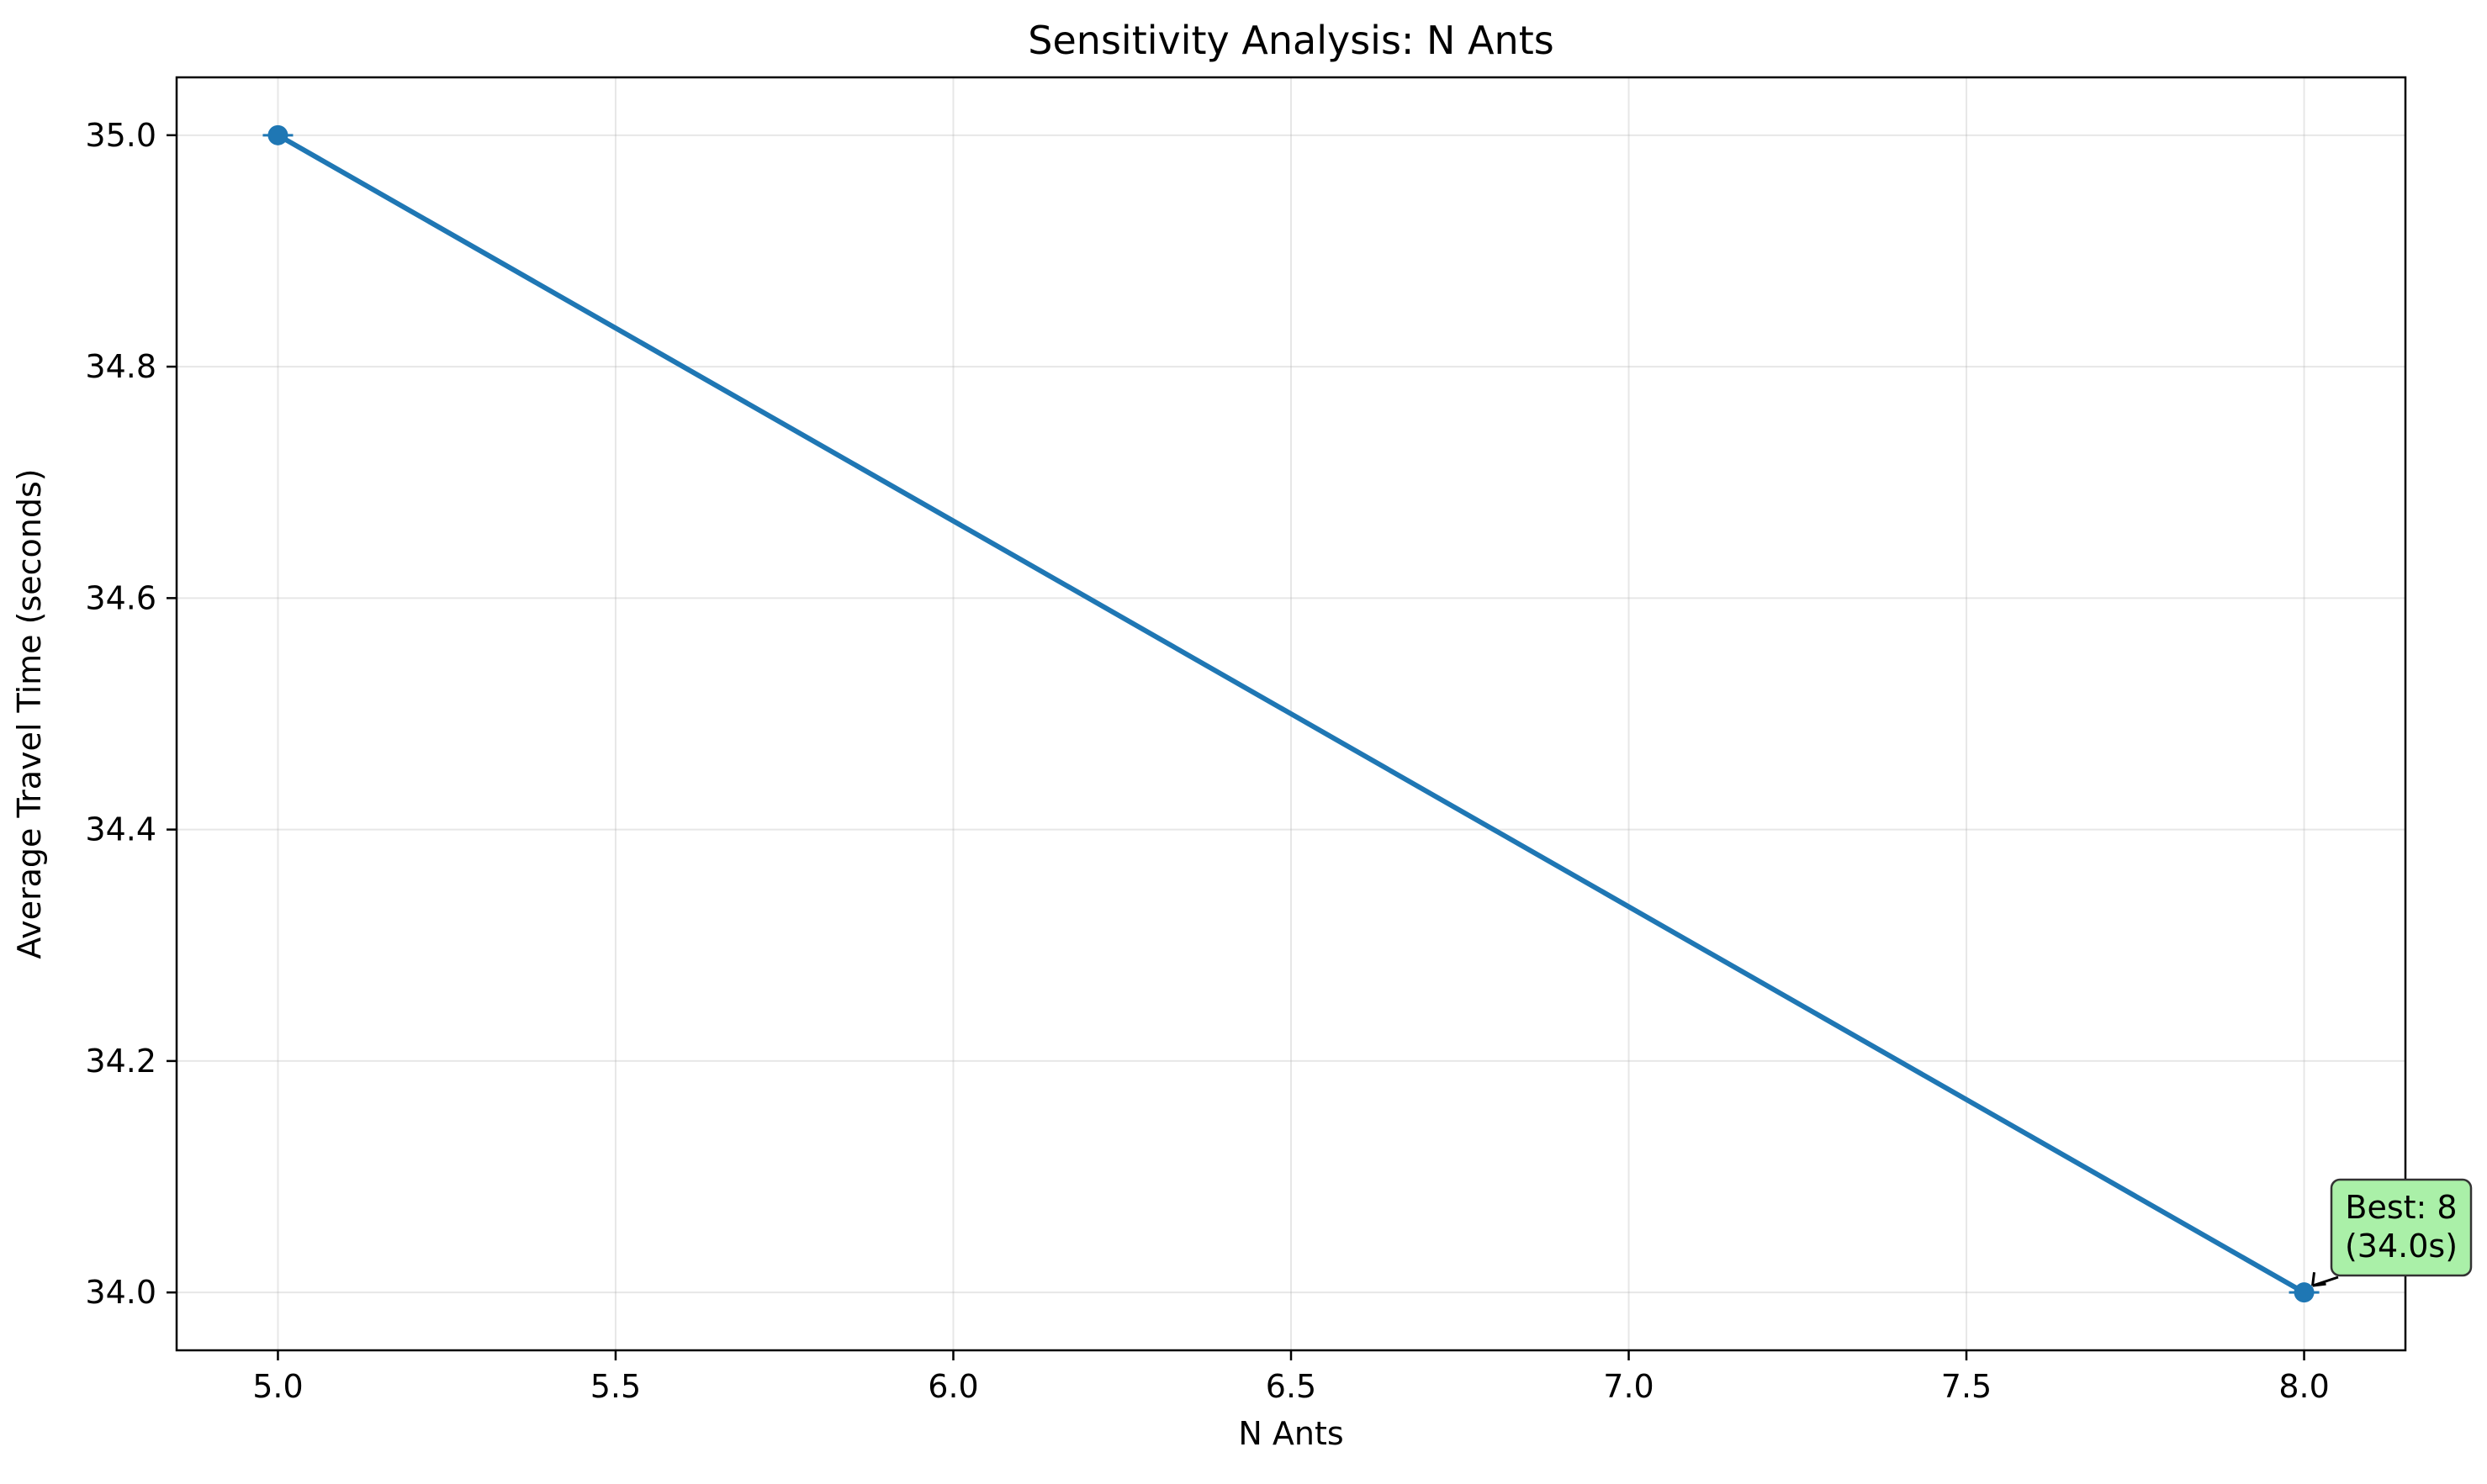  Describe the element at coordinates (2303, 1386) in the screenshot. I see `x-tick-label: 8.0` at that location.